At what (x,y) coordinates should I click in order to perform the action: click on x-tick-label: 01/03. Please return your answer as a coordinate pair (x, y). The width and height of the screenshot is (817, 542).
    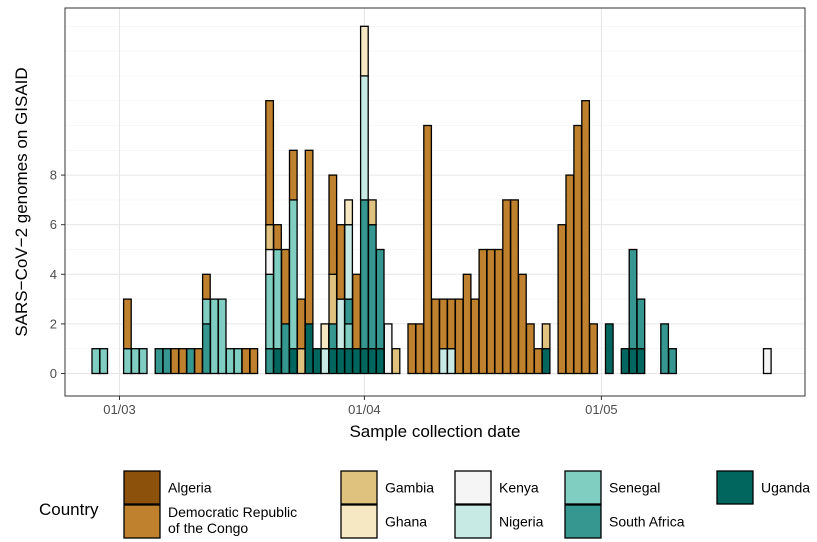
    Looking at the image, I should click on (119, 409).